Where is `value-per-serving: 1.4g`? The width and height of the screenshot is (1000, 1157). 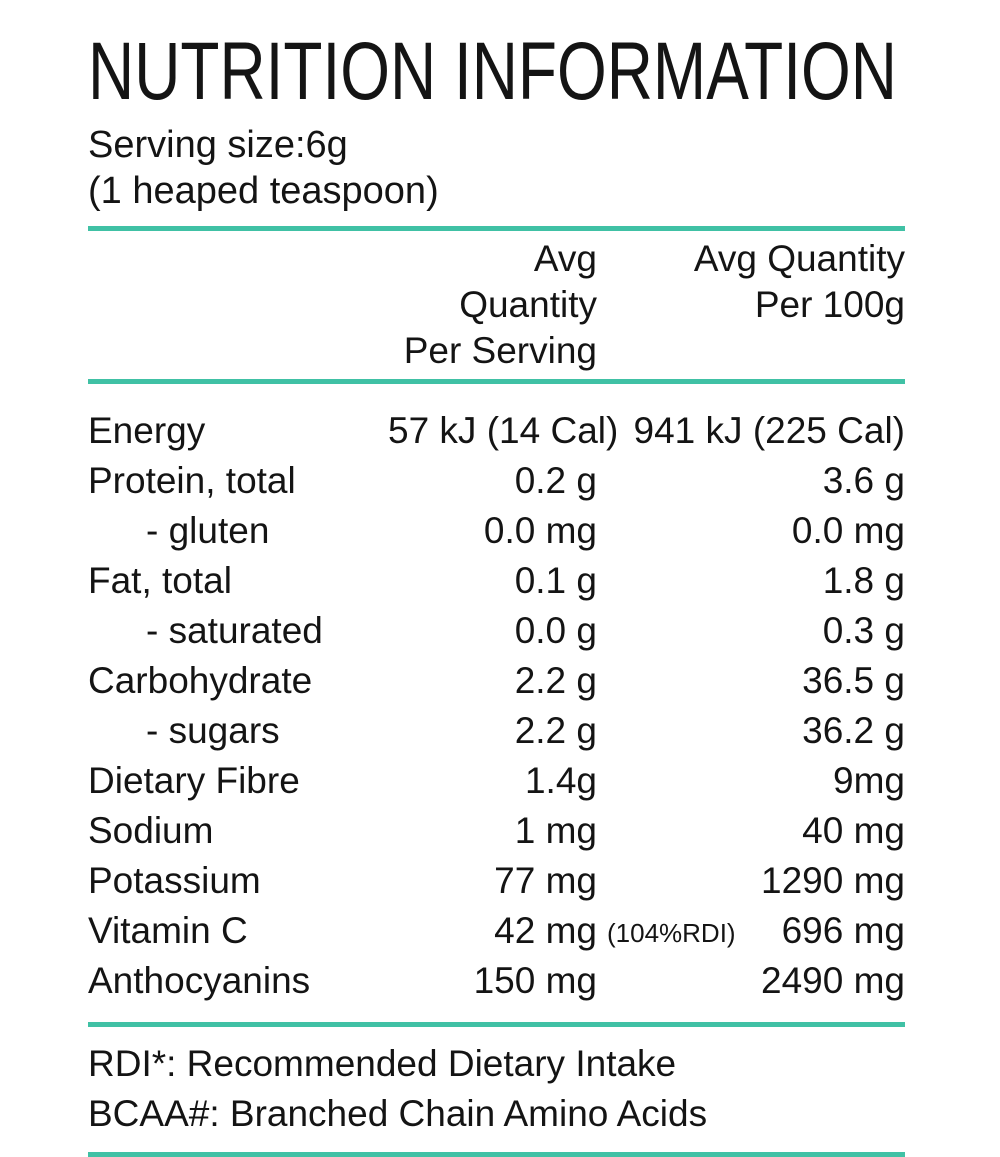 value-per-serving: 1.4g is located at coordinates (492, 781).